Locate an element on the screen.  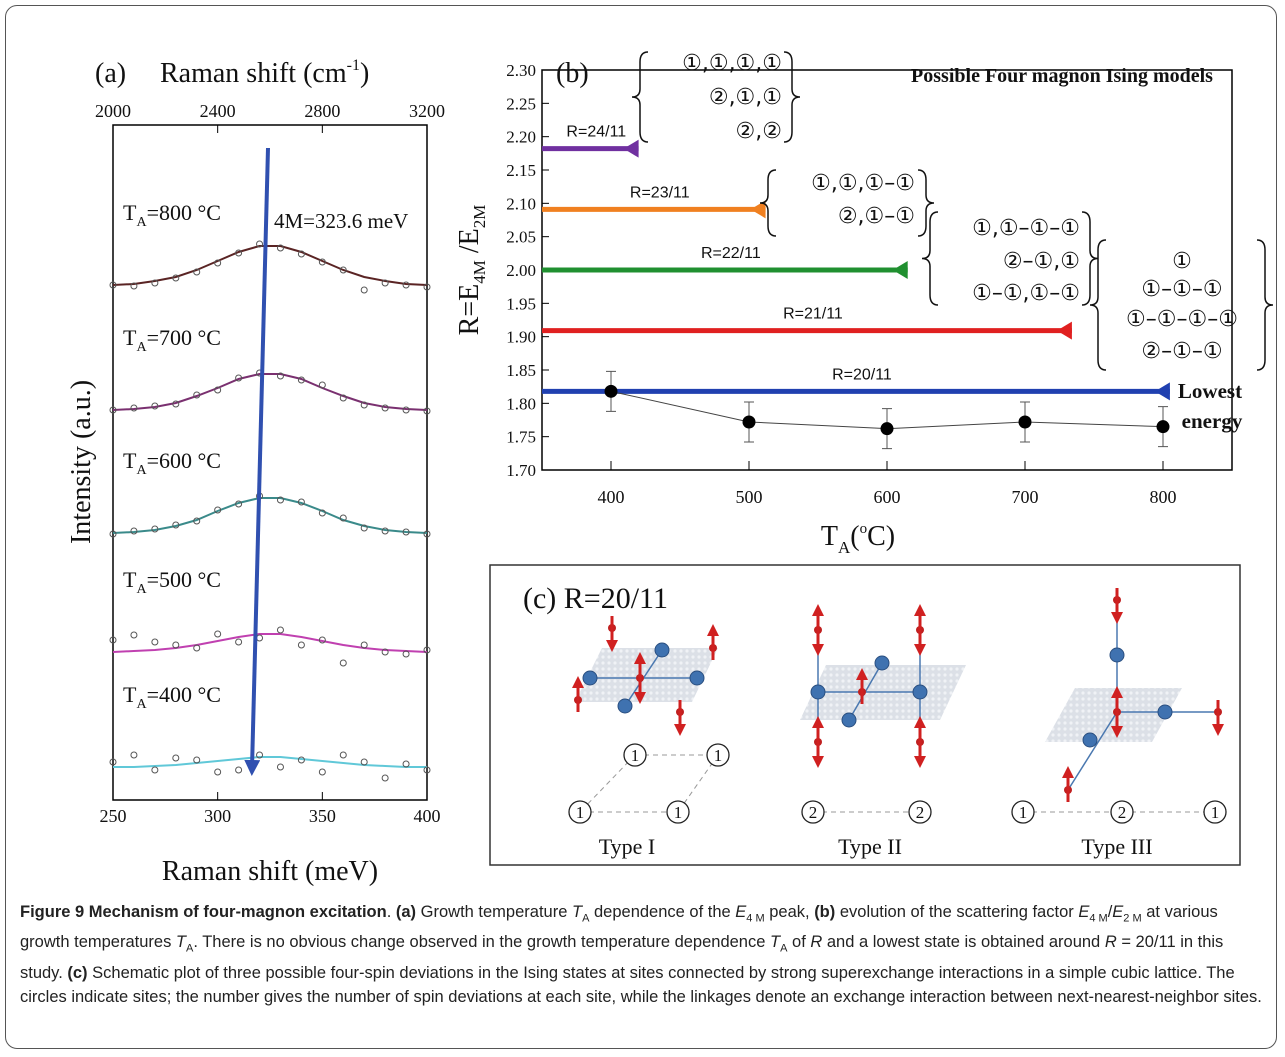
panel-label: (b) is located at coordinates (572, 73).